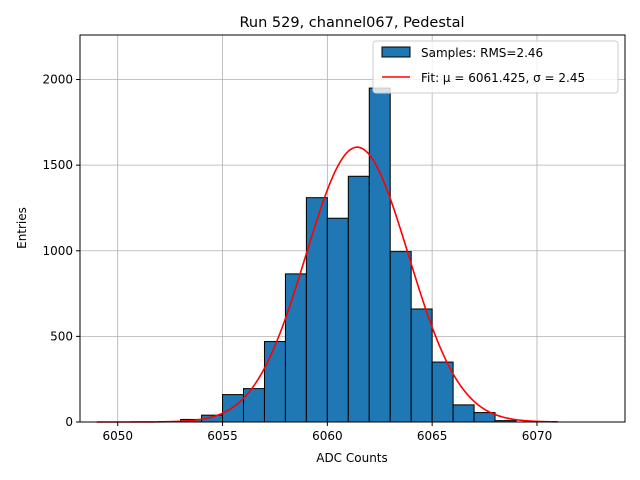 The height and width of the screenshot is (480, 640). I want to click on legend-box, so click(495, 67).